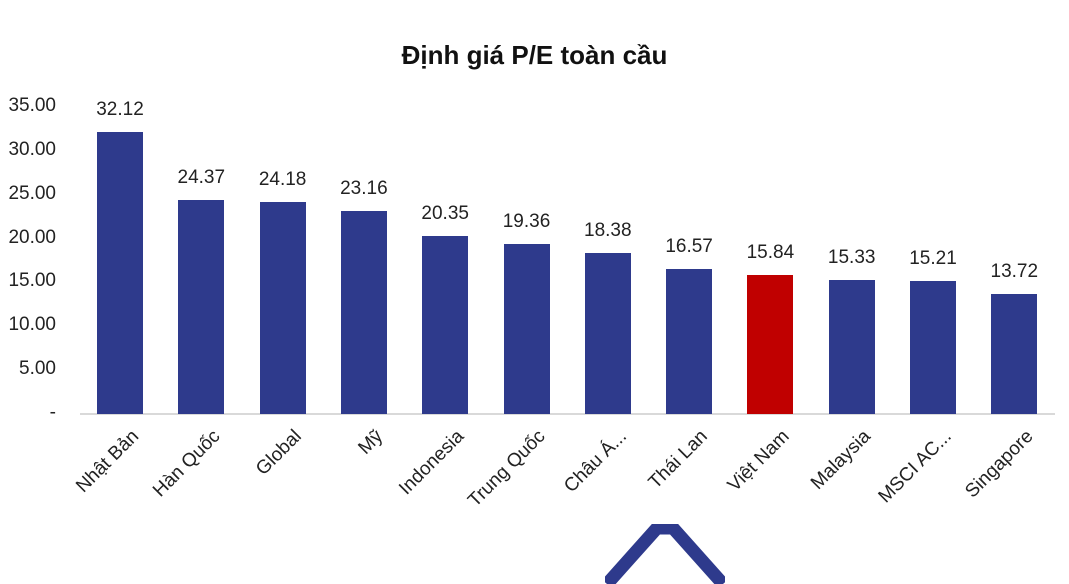 This screenshot has width=1069, height=584. What do you see at coordinates (608, 230) in the screenshot?
I see `value-label: 18.38` at bounding box center [608, 230].